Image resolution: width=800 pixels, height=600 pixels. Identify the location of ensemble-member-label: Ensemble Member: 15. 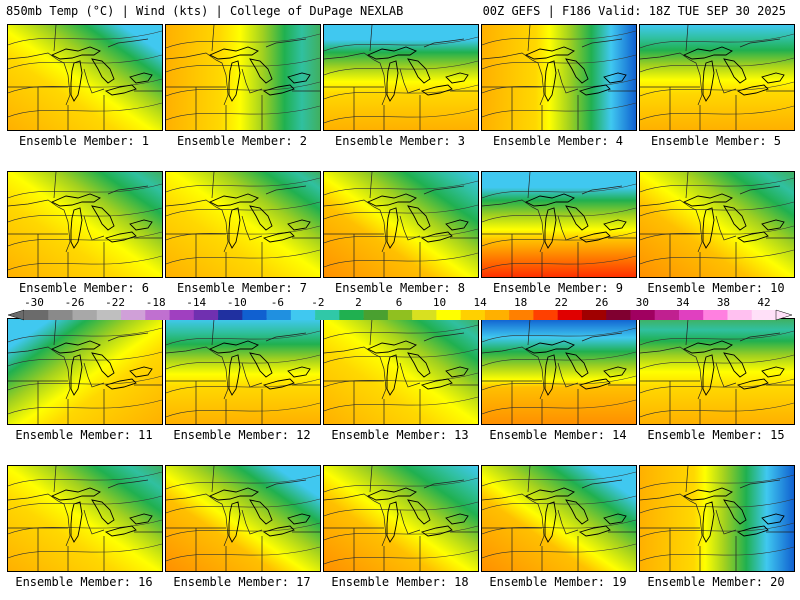
(716, 435).